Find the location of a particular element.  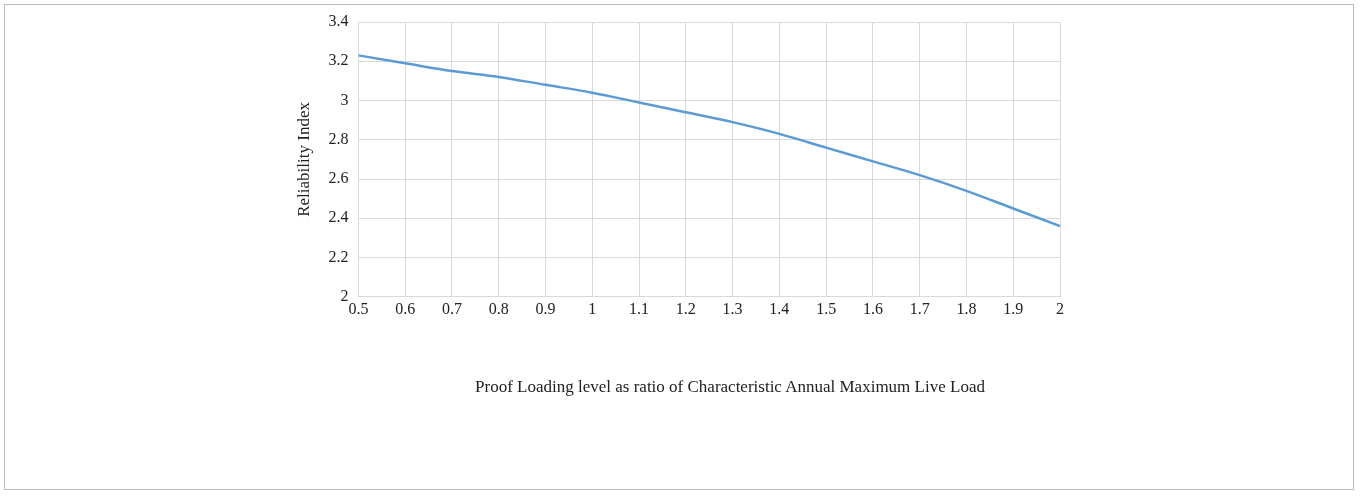

x-tick-label: 0.6 is located at coordinates (405, 308).